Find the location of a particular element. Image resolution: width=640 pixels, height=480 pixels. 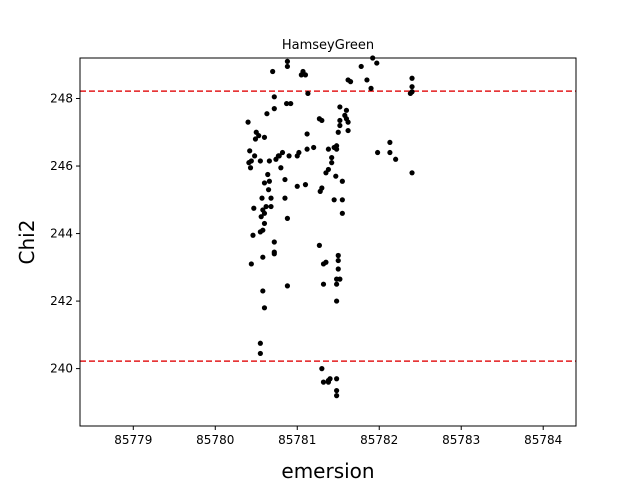

y-tick-label: 244 is located at coordinates (61, 234).